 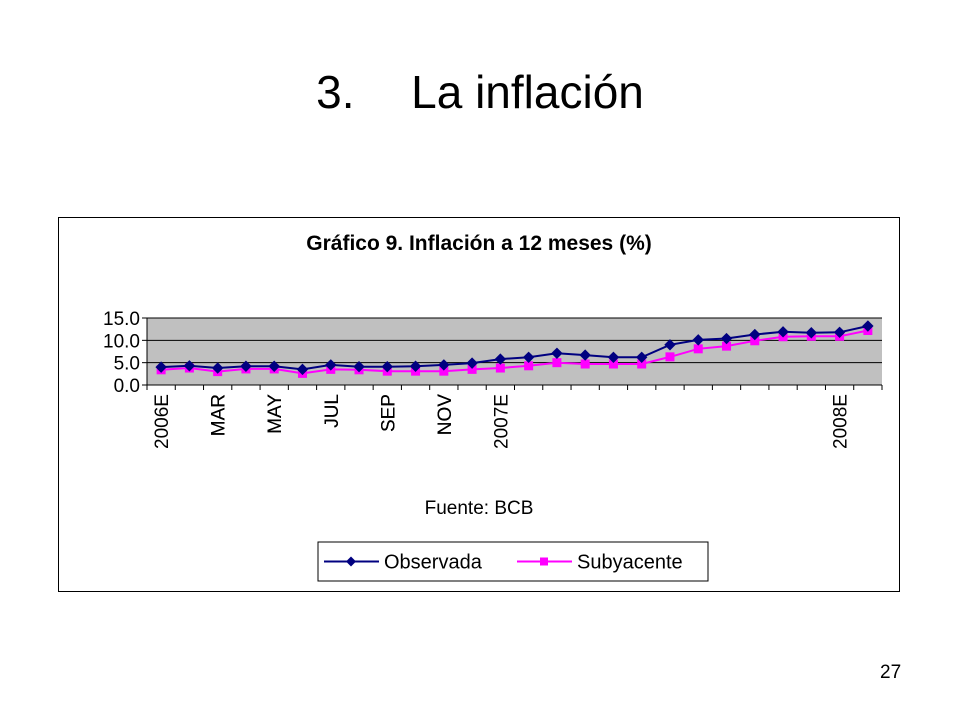 I want to click on page-number: 27, so click(x=891, y=672).